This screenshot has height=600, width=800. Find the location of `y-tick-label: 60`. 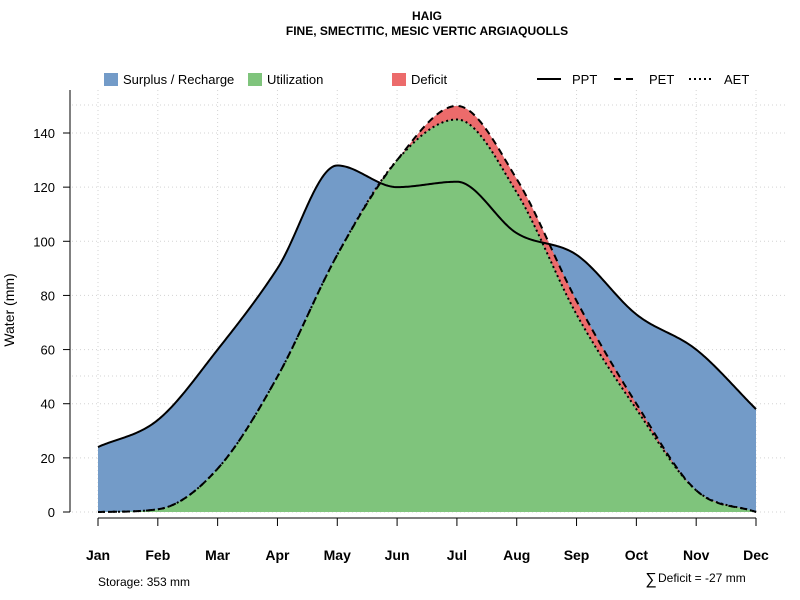

y-tick-label: 60 is located at coordinates (48, 350).